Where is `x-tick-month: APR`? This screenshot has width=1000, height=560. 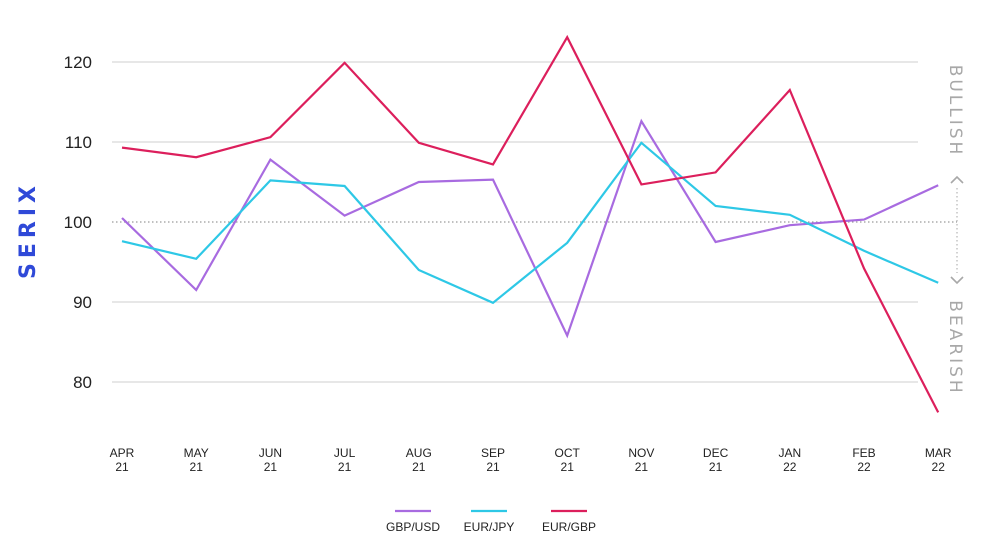
x-tick-month: APR is located at coordinates (122, 453).